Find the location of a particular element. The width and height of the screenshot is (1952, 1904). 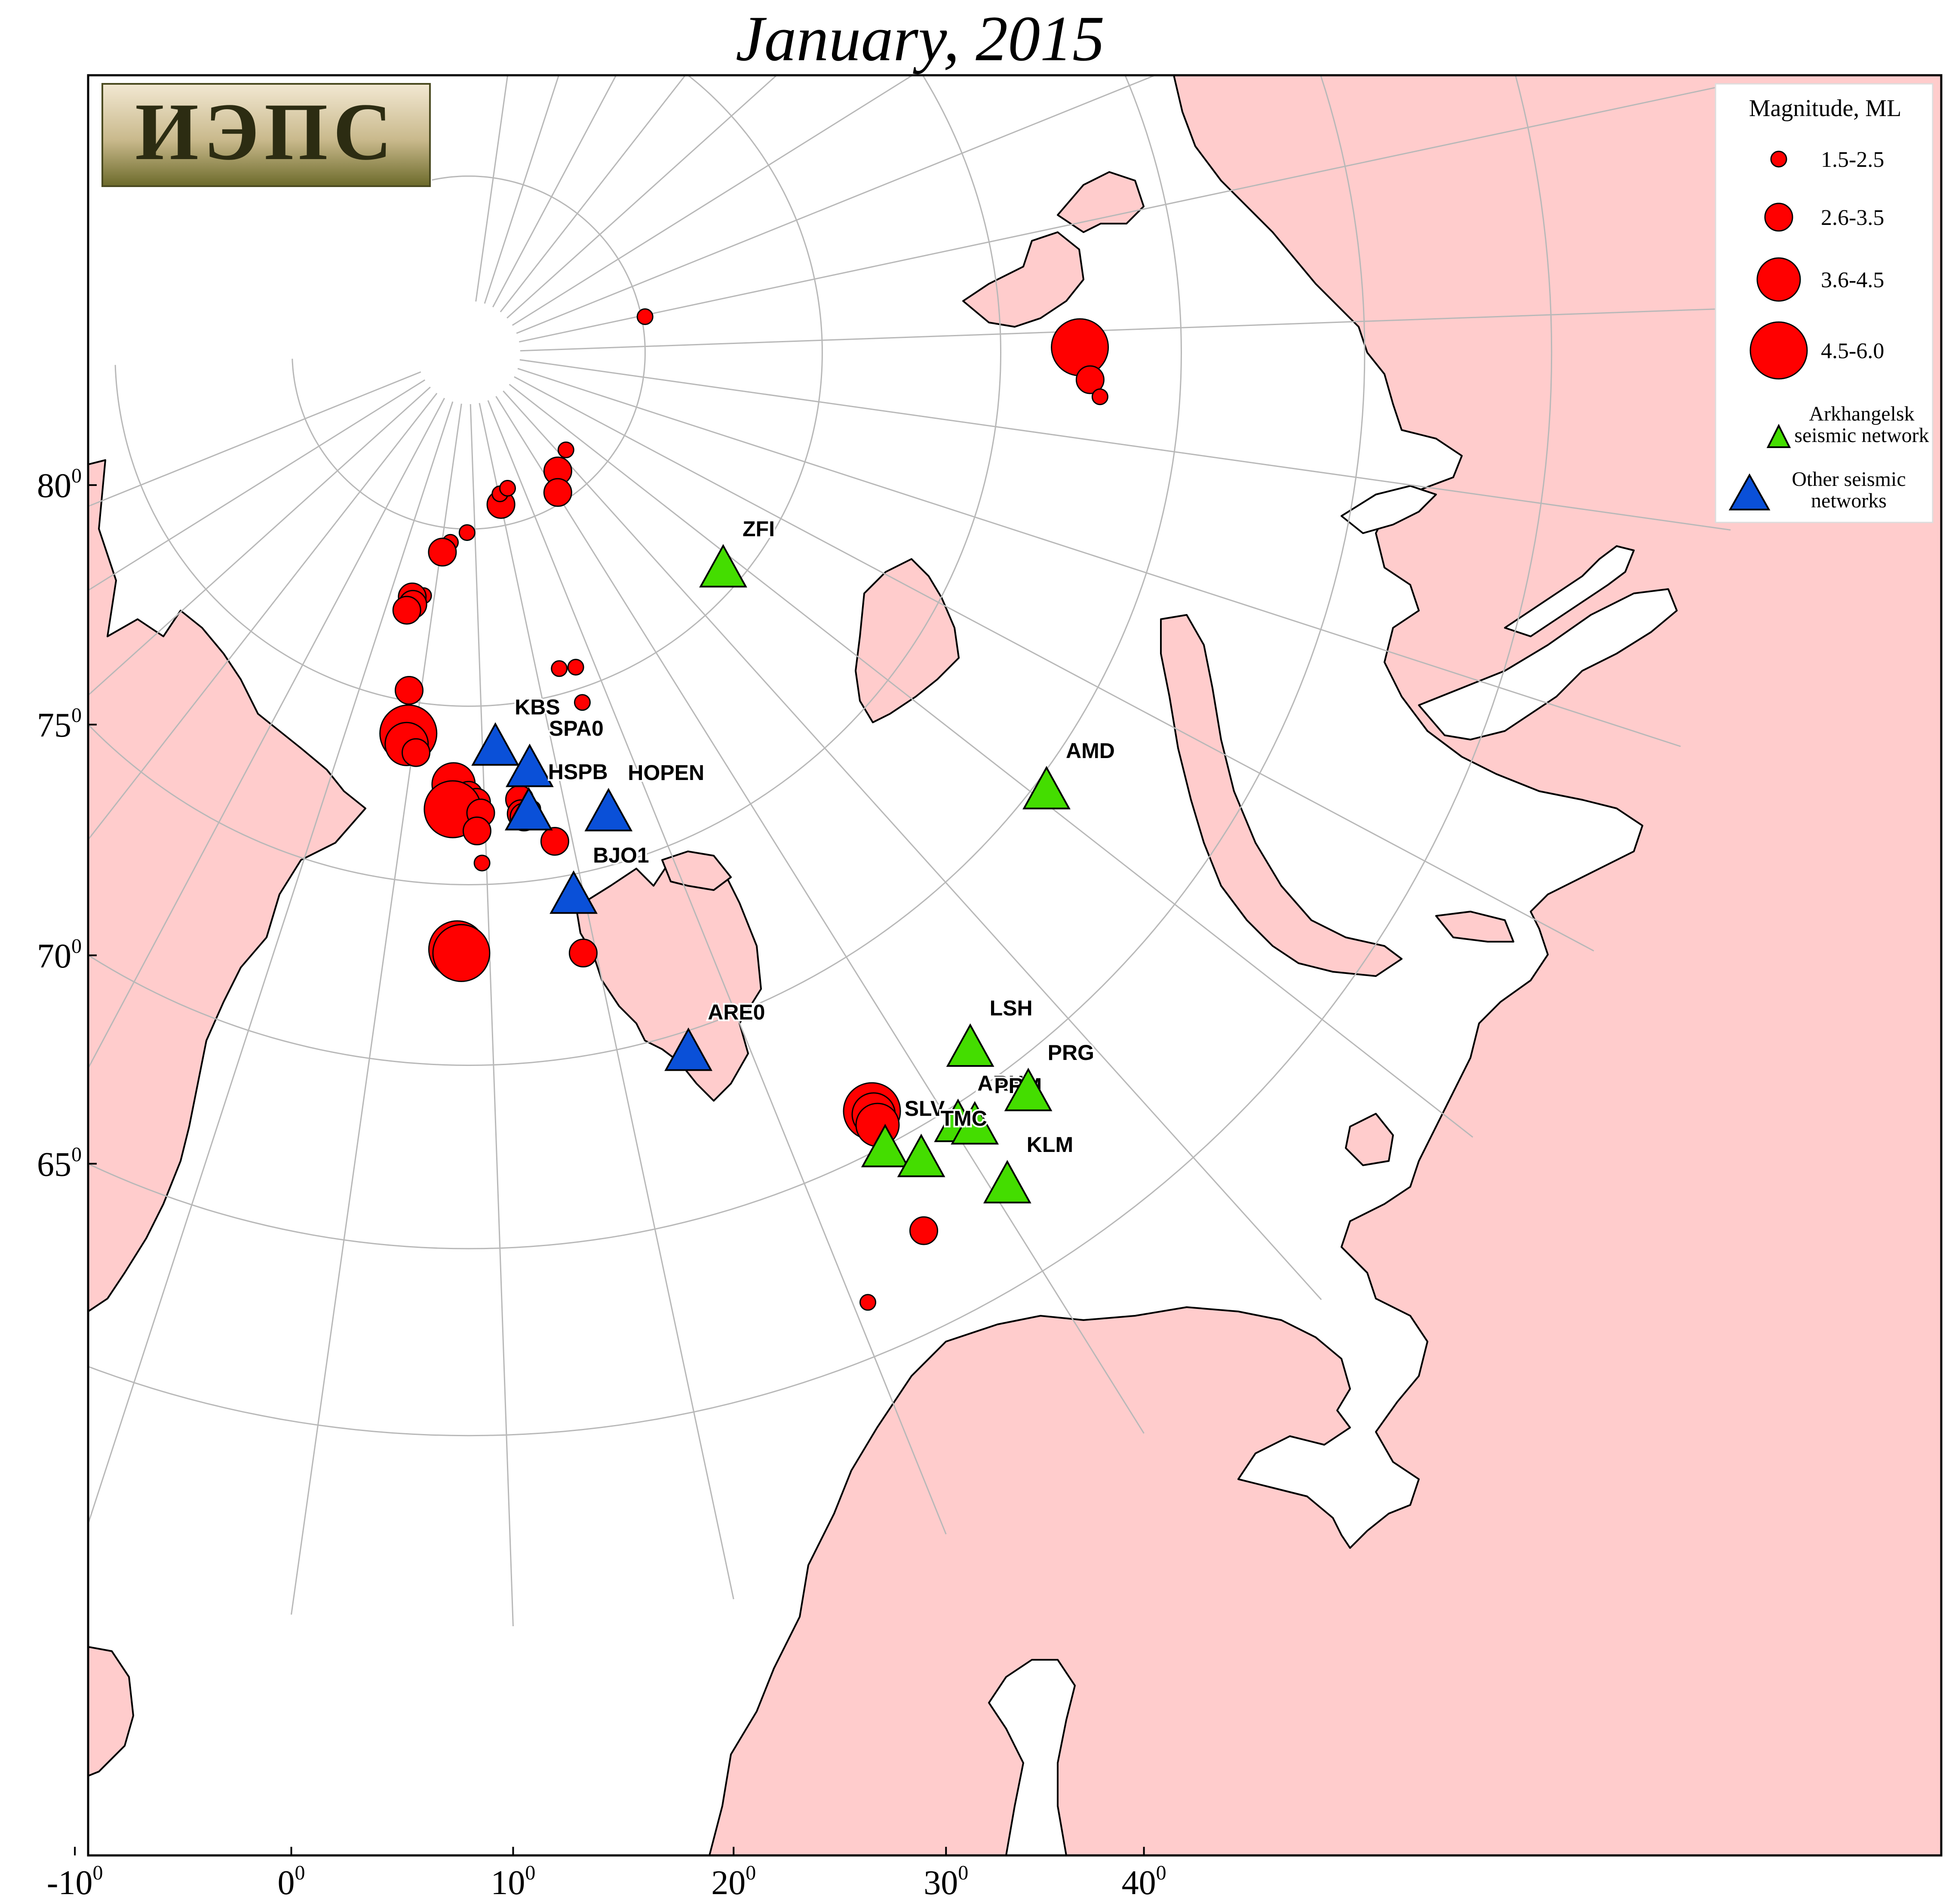

lon-label-40: 400 is located at coordinates (1144, 1882).